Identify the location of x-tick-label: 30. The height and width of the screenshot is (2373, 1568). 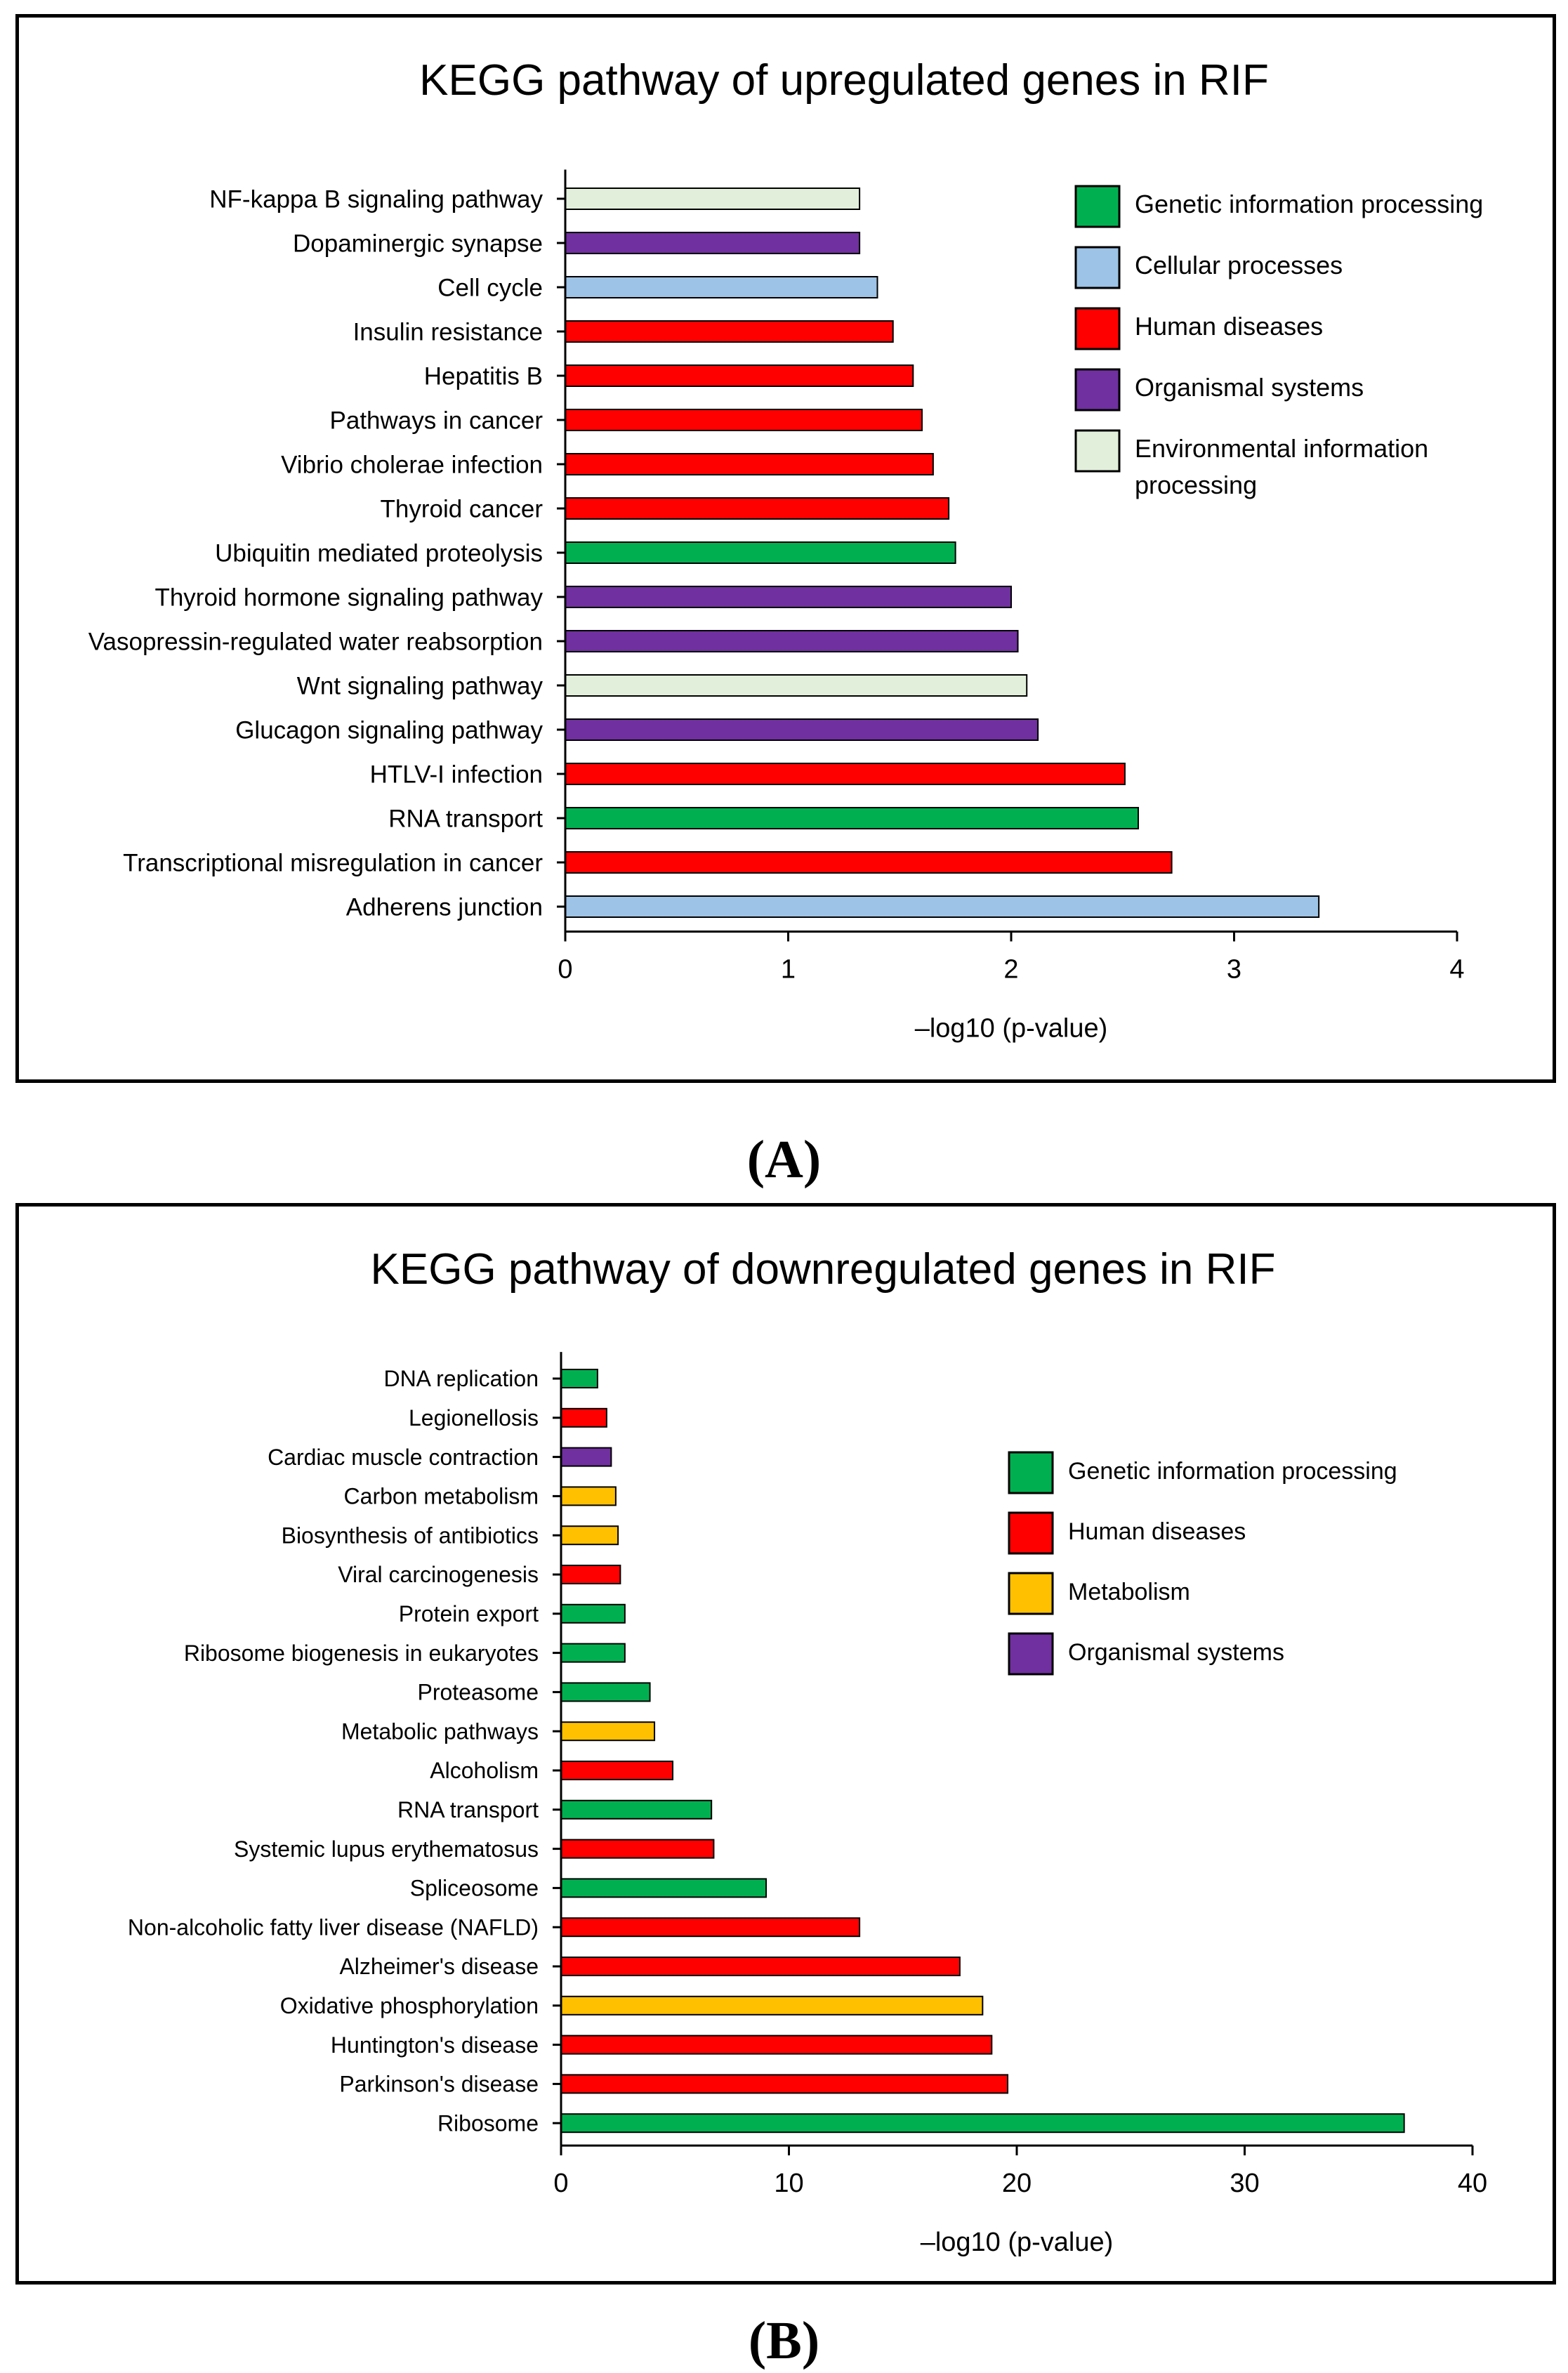
(1244, 2183).